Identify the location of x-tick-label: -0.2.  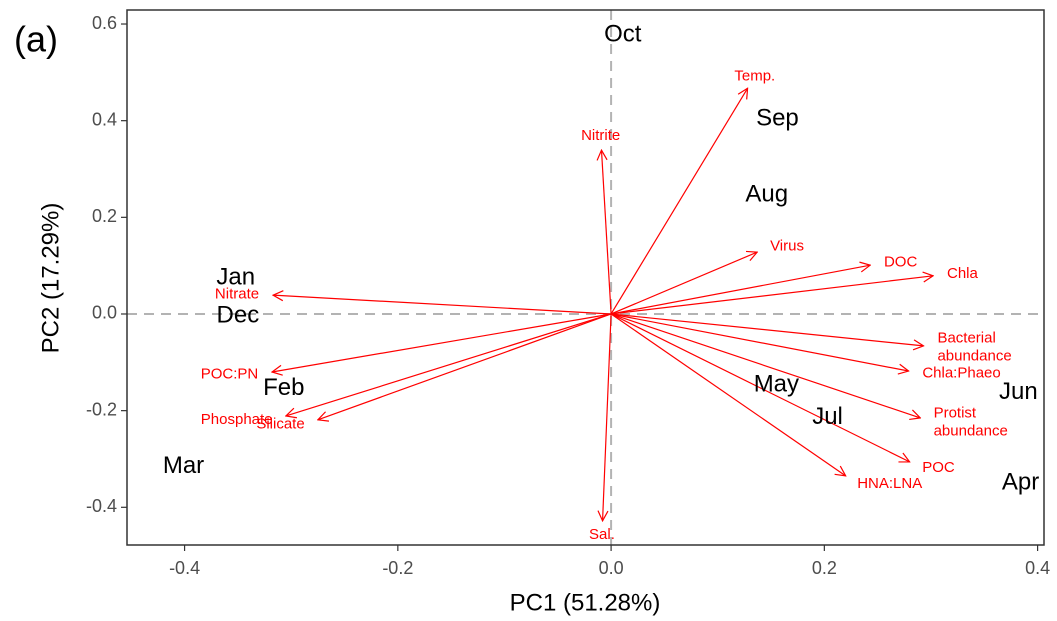
(397, 568).